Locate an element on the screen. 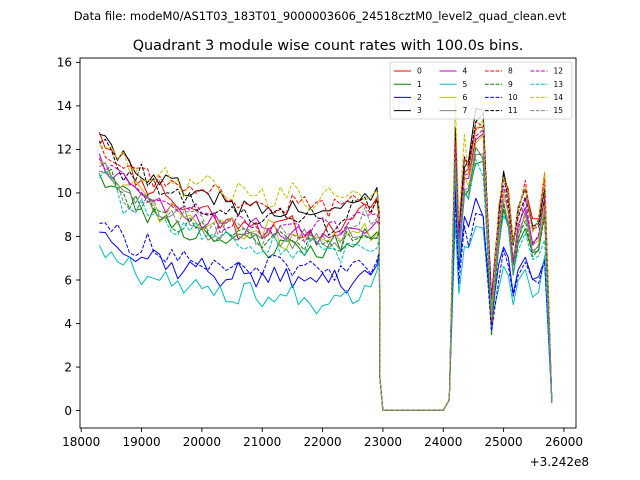 The image size is (640, 480). x-tick-label: 20000 is located at coordinates (202, 442).